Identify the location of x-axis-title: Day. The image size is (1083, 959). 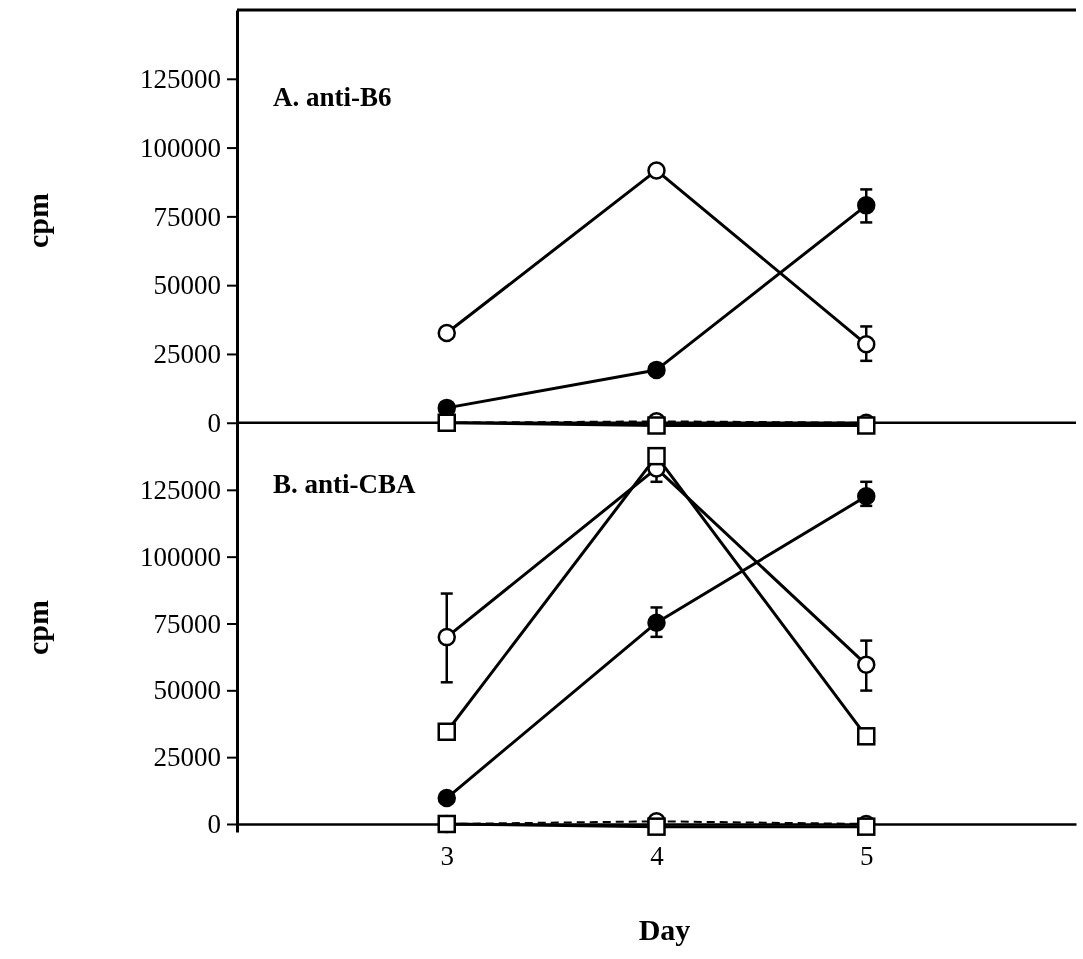
(664, 929).